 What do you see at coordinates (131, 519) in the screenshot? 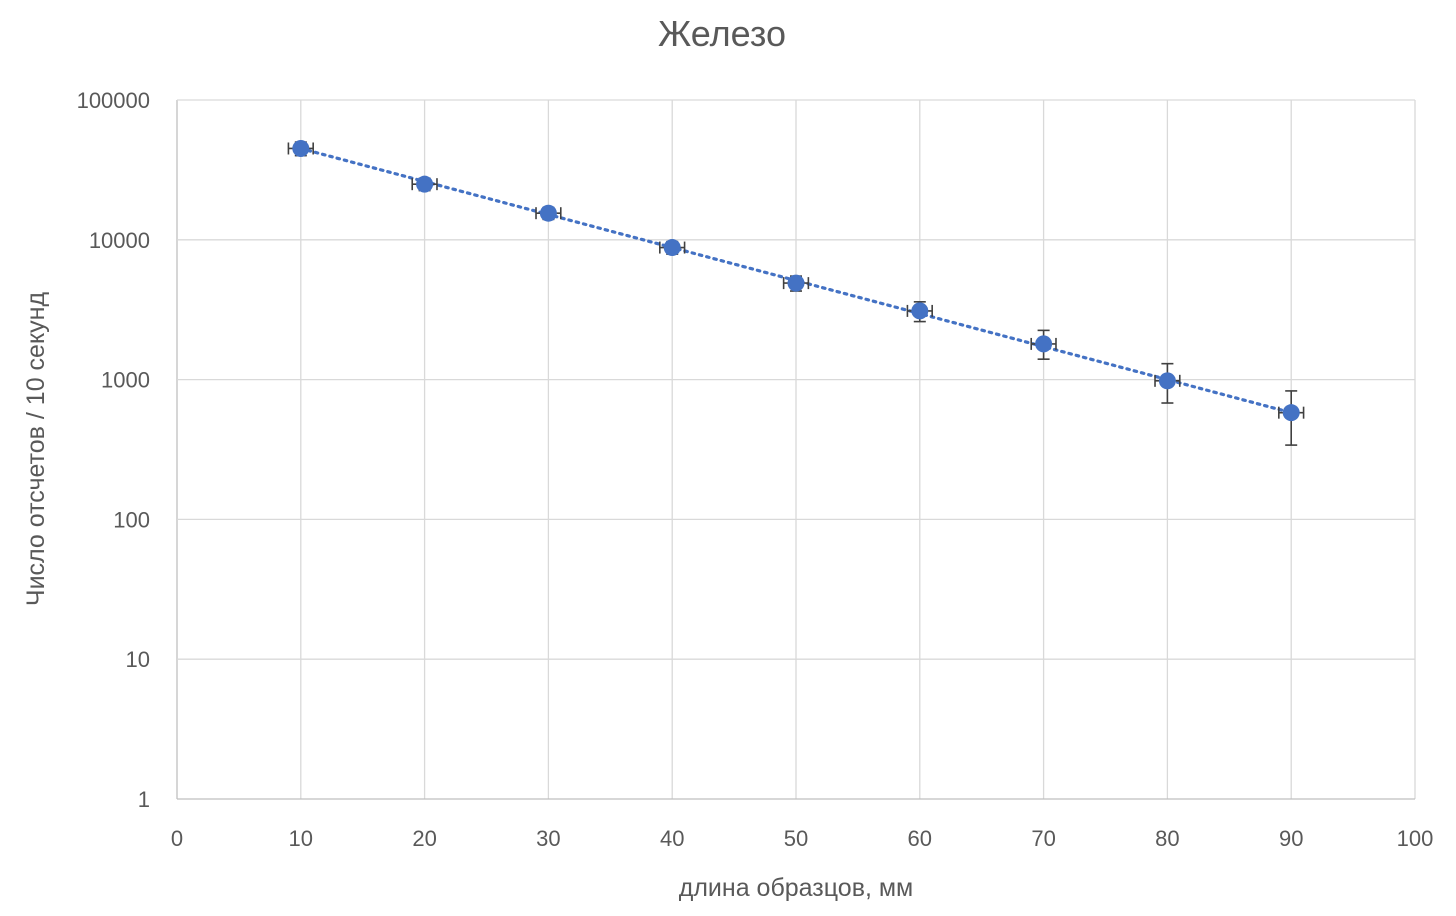
I see `y-tick-label: 100` at bounding box center [131, 519].